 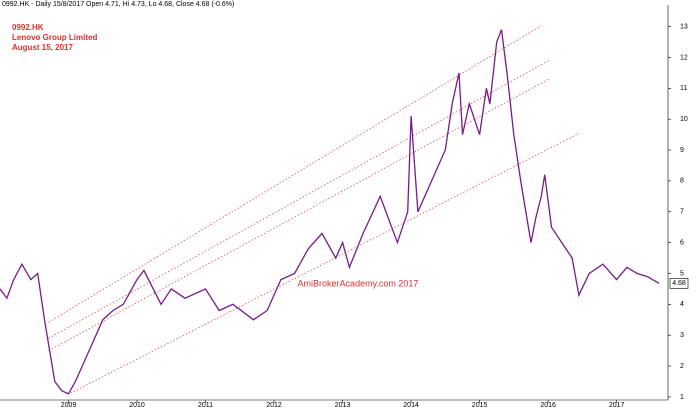 What do you see at coordinates (411, 405) in the screenshot?
I see `x-tick-label: 2014` at bounding box center [411, 405].